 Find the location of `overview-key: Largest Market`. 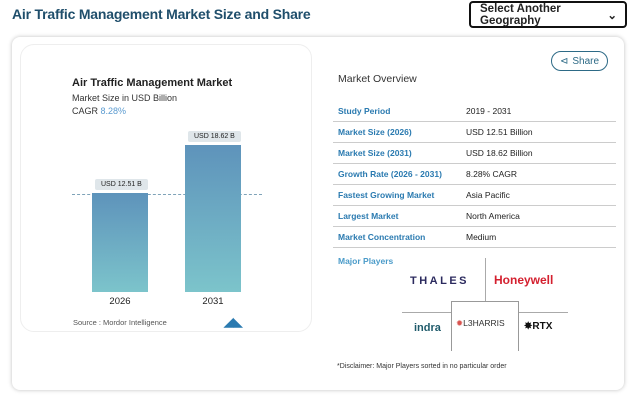

overview-key: Largest Market is located at coordinates (368, 216).